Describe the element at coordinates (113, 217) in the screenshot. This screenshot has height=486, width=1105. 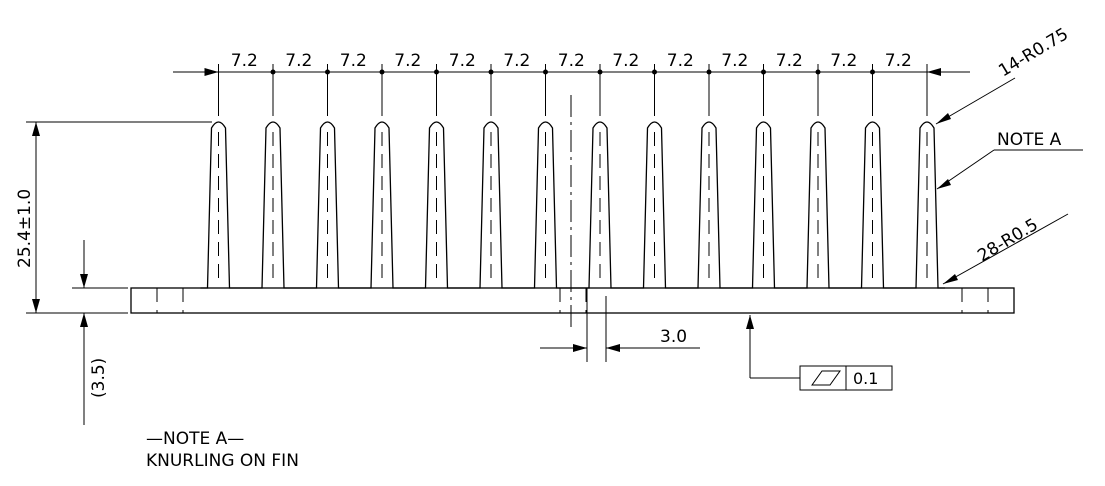
I see `height-dimension: 25.4±1.0` at that location.